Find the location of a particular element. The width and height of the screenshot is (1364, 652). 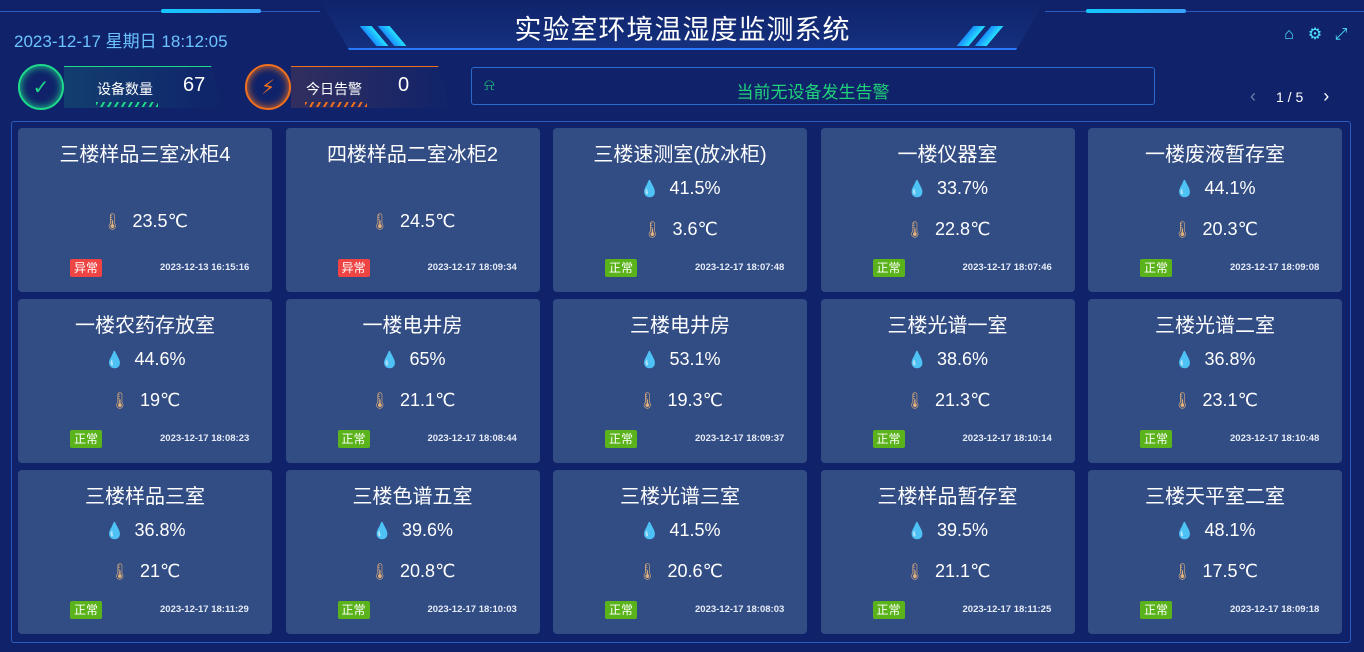

humidity-value: 44.6% is located at coordinates (160, 359).